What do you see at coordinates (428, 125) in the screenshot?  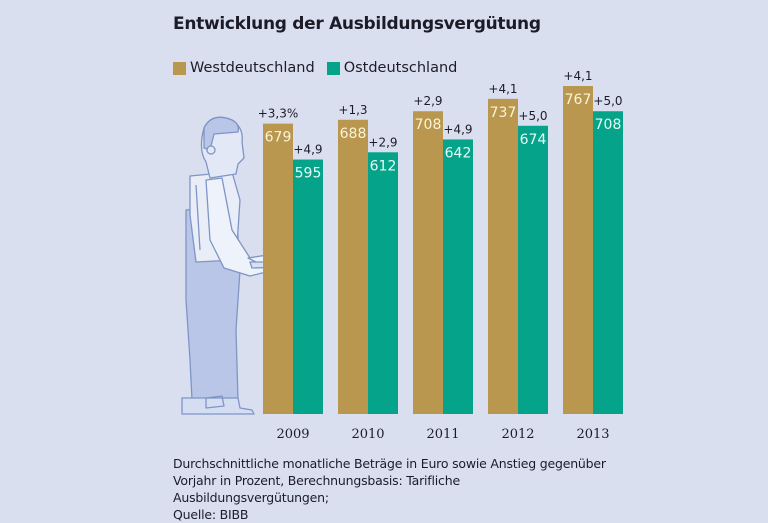 I see `value-label-west-2011: 708` at bounding box center [428, 125].